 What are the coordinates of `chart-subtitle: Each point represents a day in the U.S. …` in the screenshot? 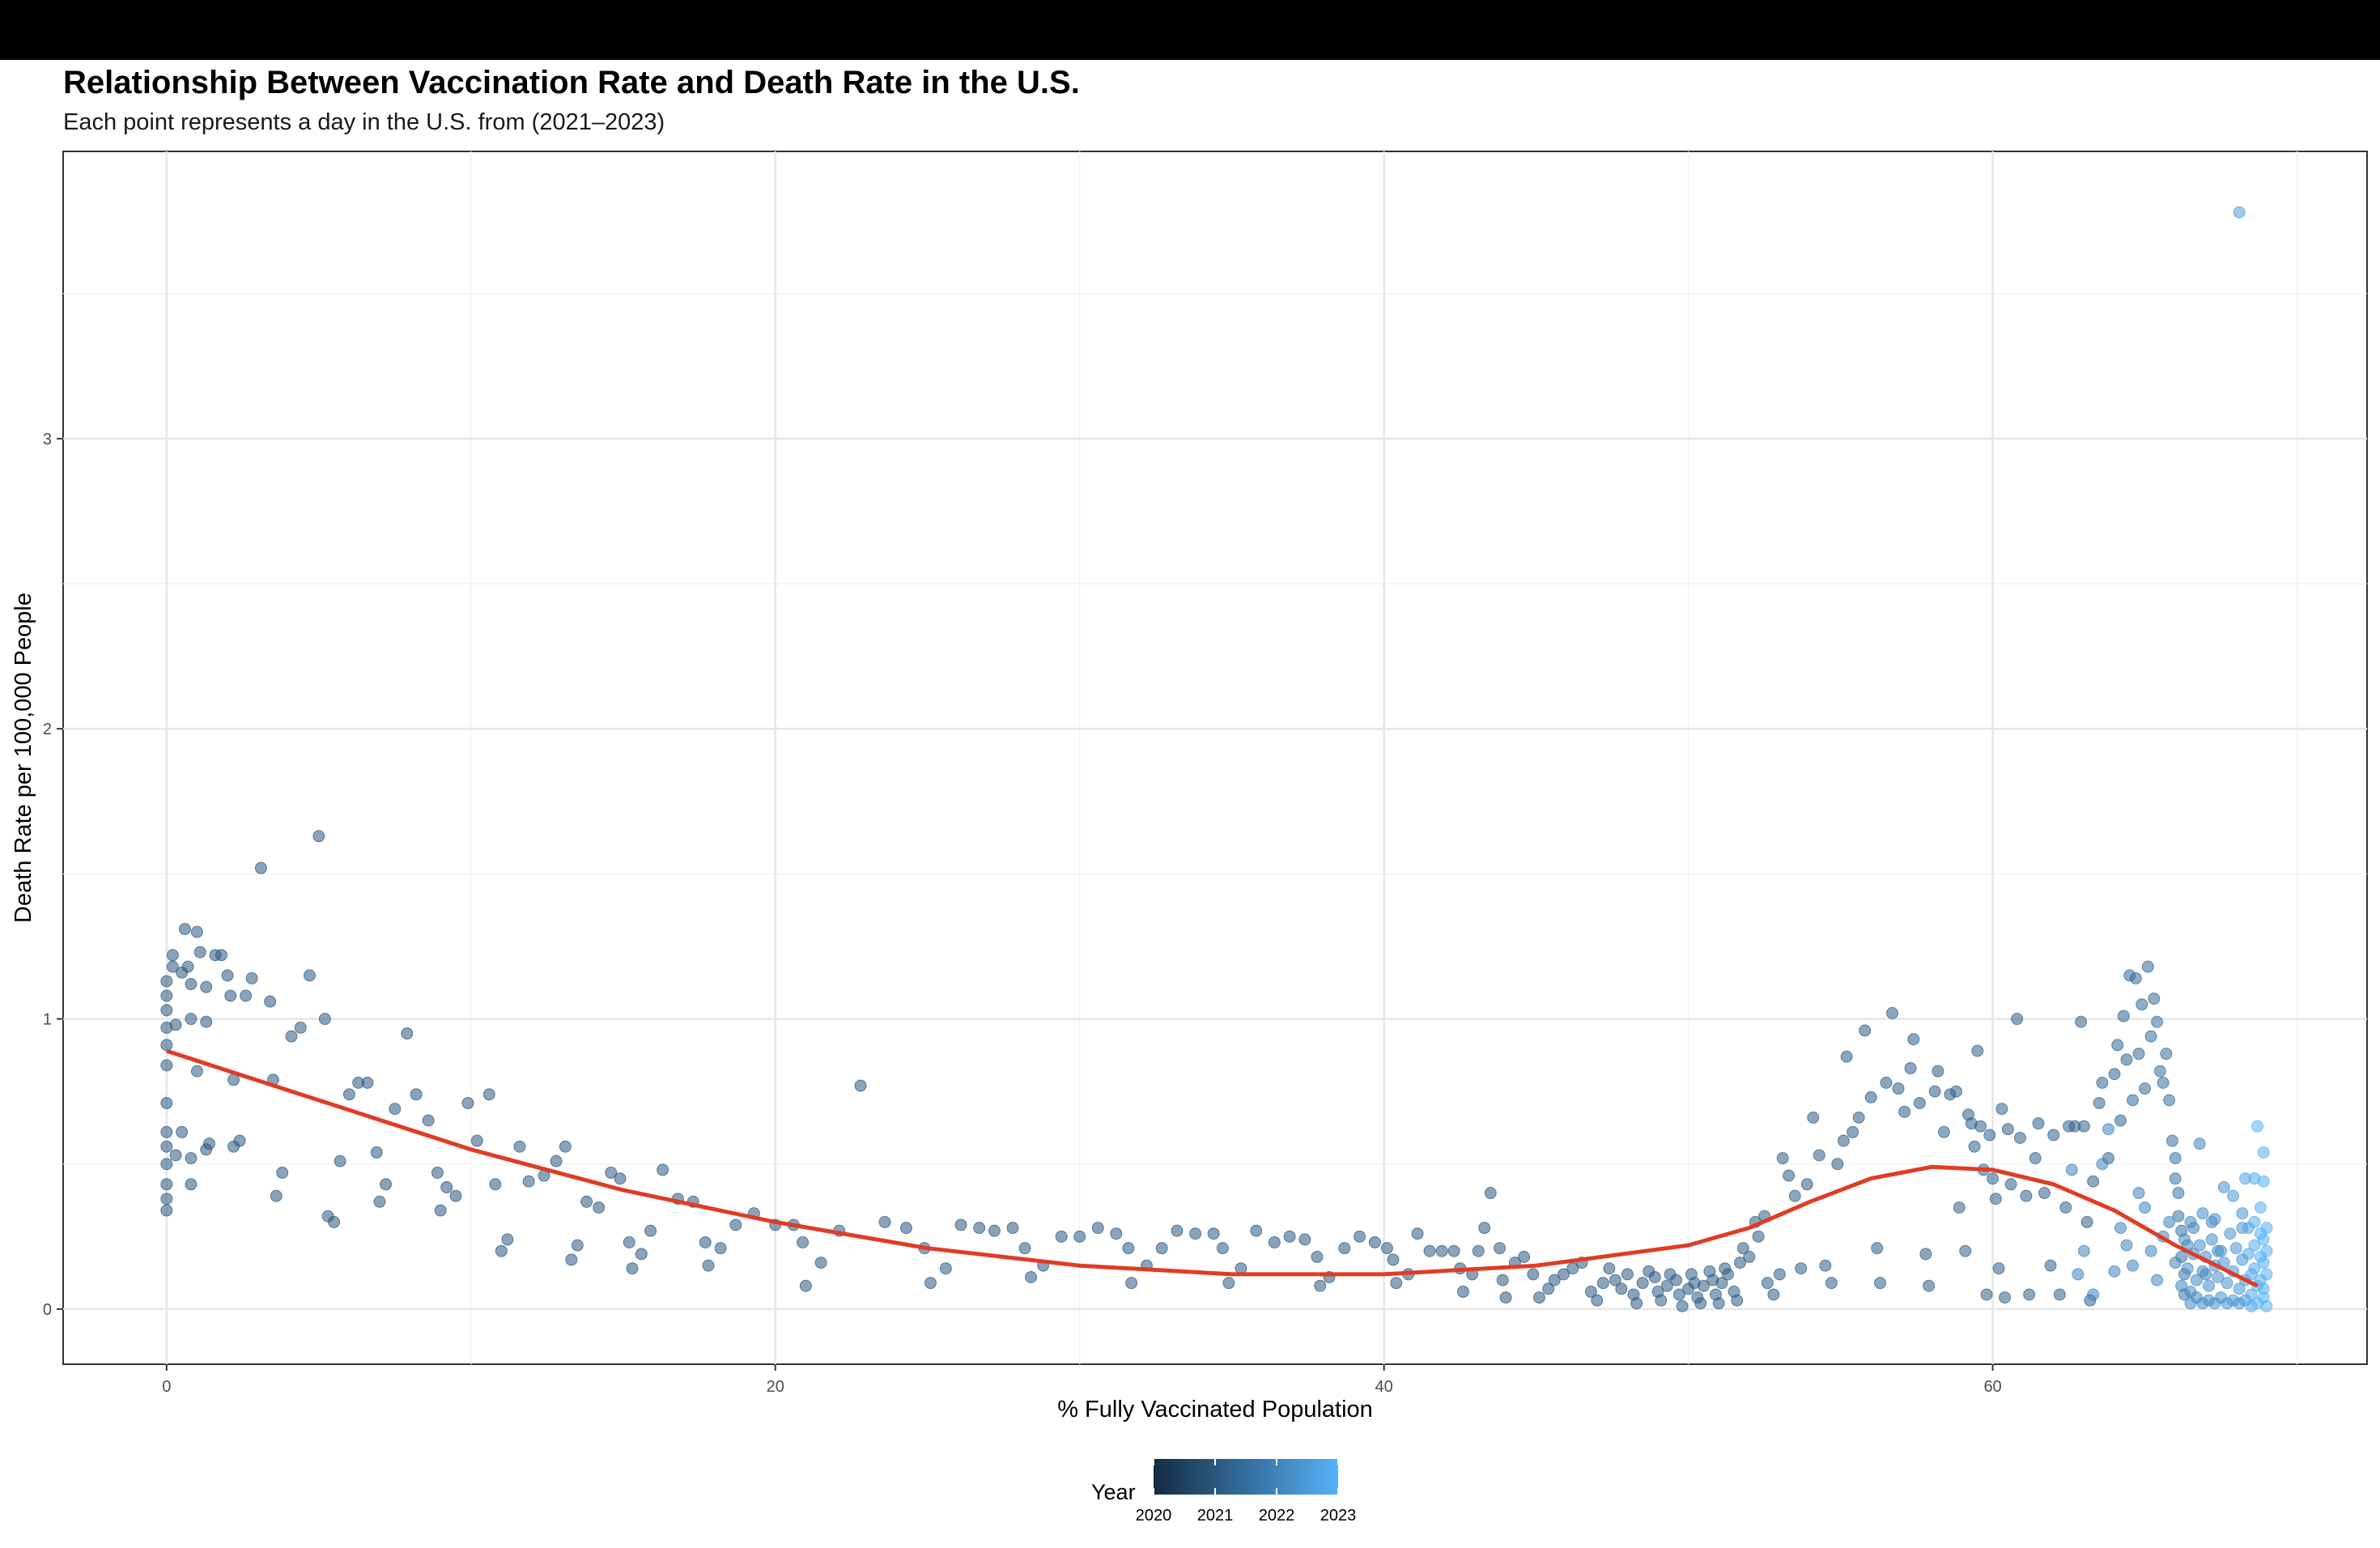 It's located at (364, 122).